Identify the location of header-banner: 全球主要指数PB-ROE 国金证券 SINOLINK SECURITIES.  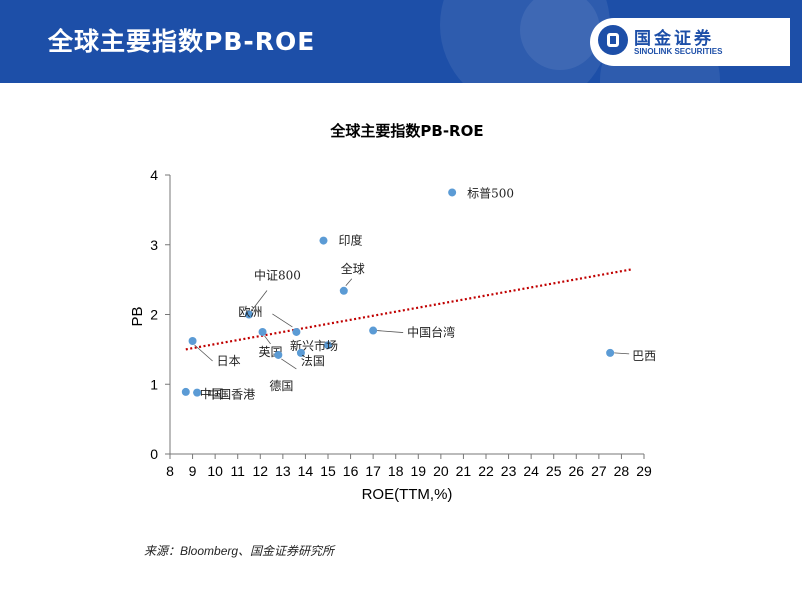
(401, 41).